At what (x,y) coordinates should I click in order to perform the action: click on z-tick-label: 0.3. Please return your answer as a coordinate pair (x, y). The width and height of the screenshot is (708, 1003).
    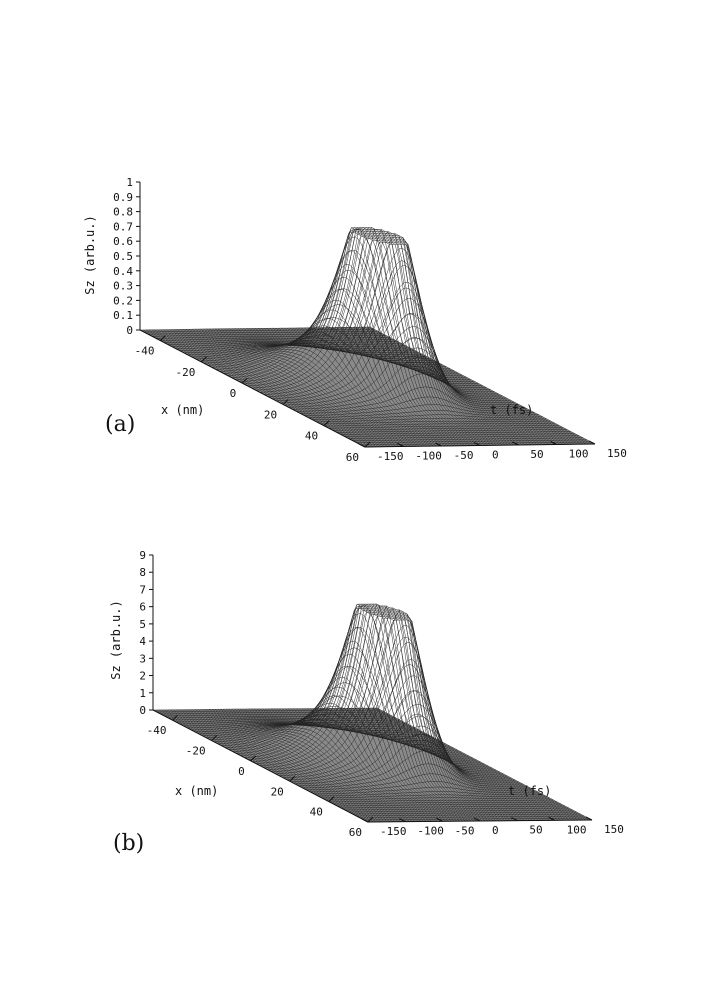
    Looking at the image, I should click on (123, 286).